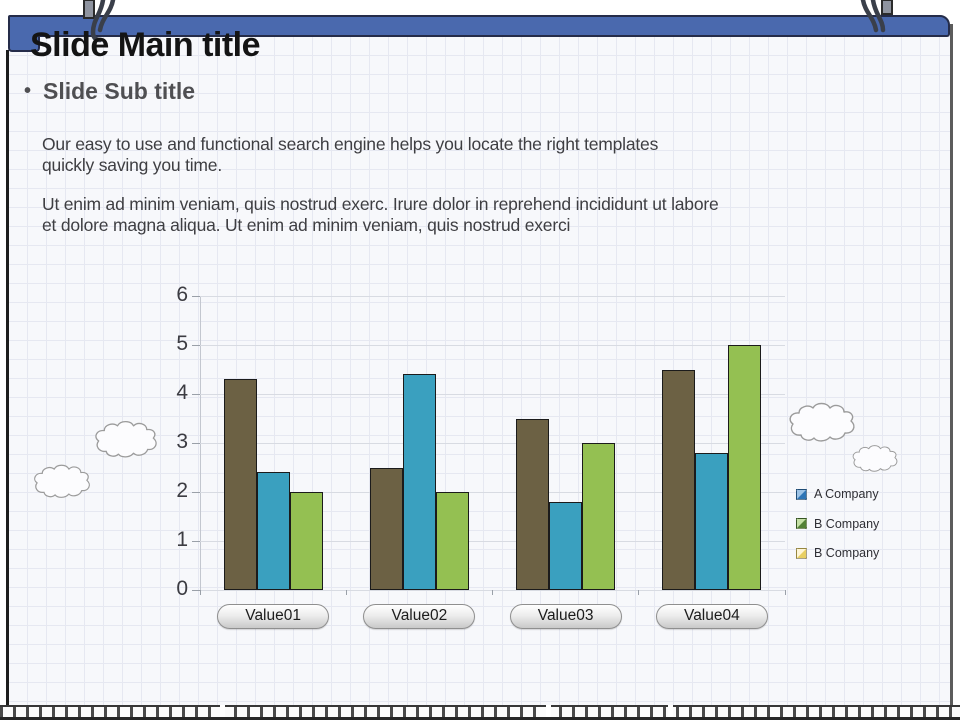 This screenshot has width=960, height=720. What do you see at coordinates (711, 616) in the screenshot?
I see `category-label-button: Value04` at bounding box center [711, 616].